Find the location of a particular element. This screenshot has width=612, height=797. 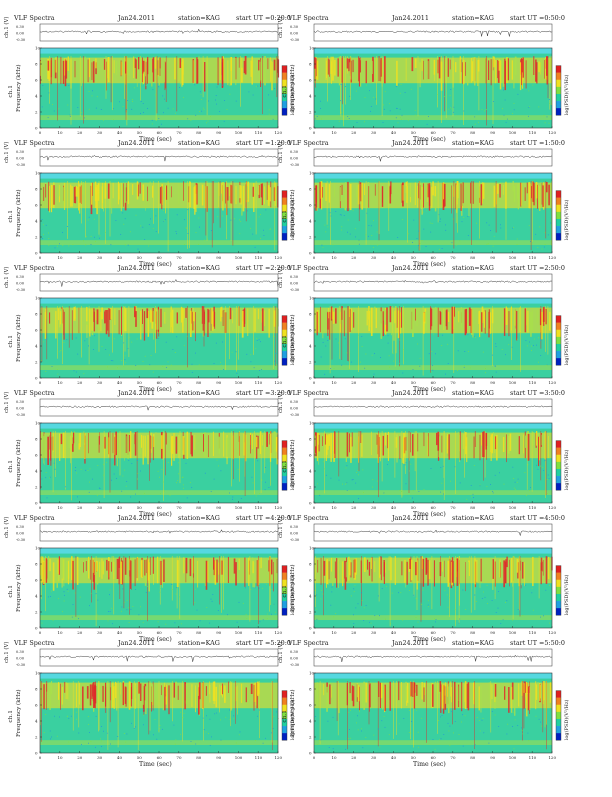

x-tick-label: 40 is located at coordinates (394, 632).